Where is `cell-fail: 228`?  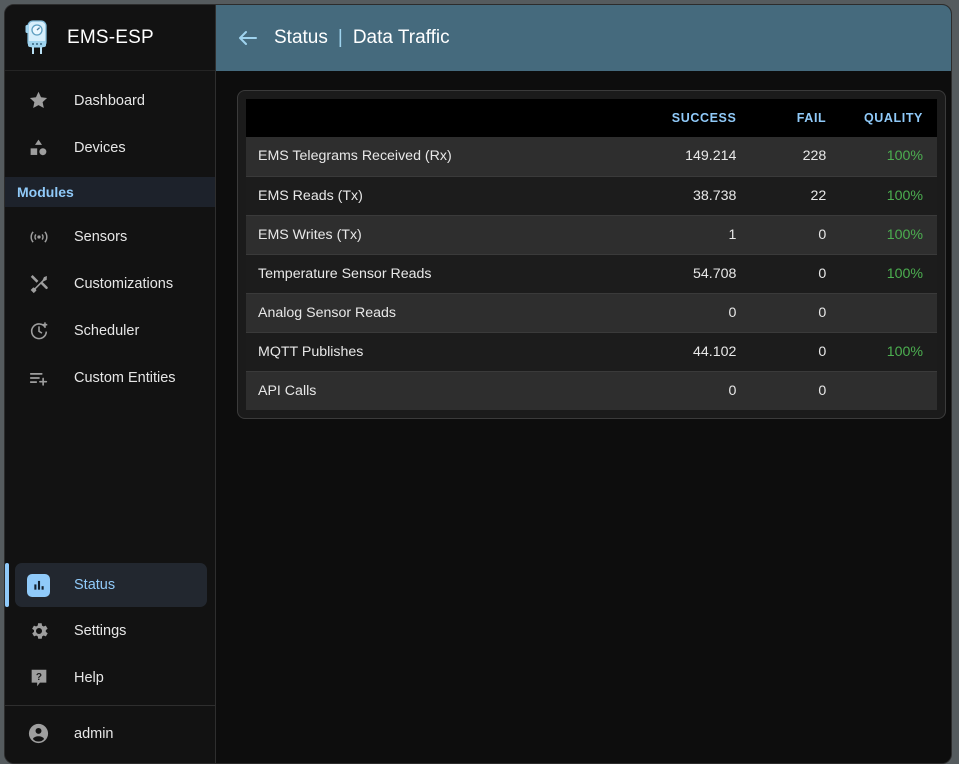
cell-fail: 228 is located at coordinates (795, 157).